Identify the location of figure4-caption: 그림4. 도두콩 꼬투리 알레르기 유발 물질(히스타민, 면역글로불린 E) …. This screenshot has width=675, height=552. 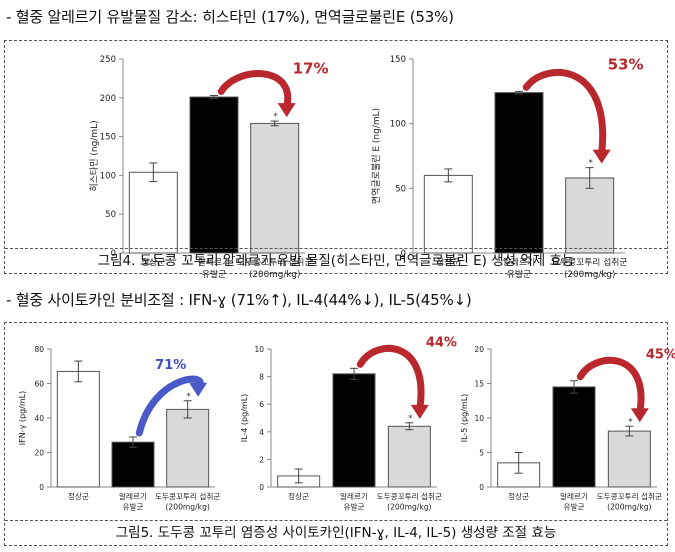
(336, 260).